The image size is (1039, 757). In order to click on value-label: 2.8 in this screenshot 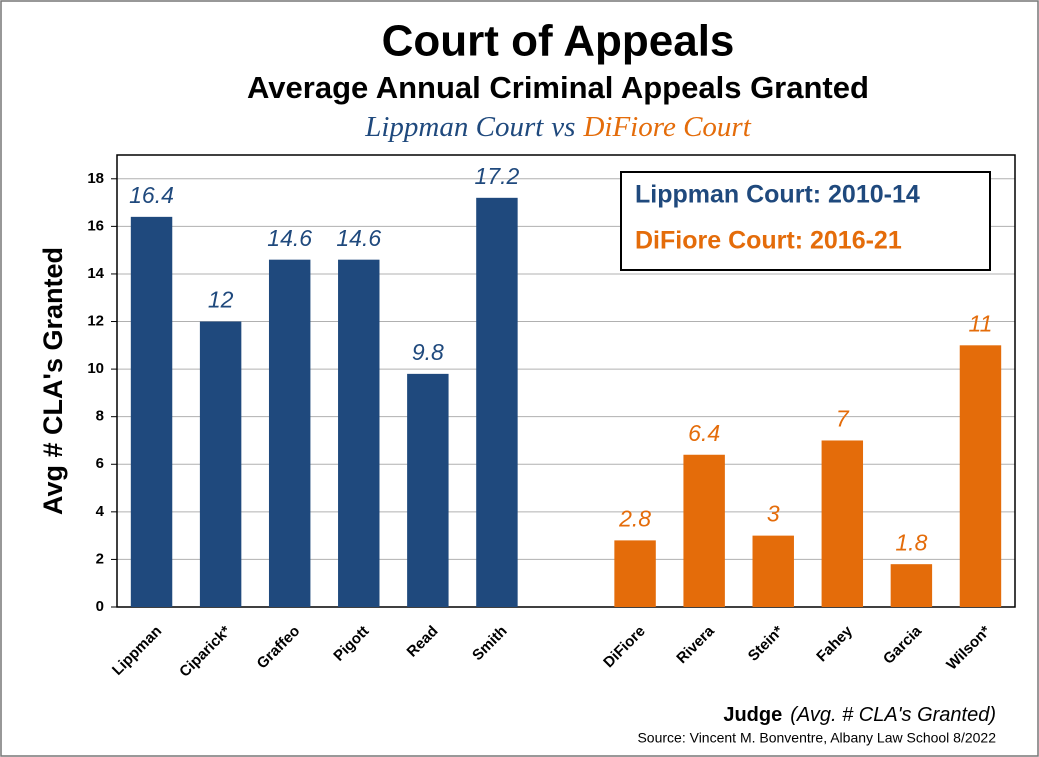, I will do `click(634, 518)`.